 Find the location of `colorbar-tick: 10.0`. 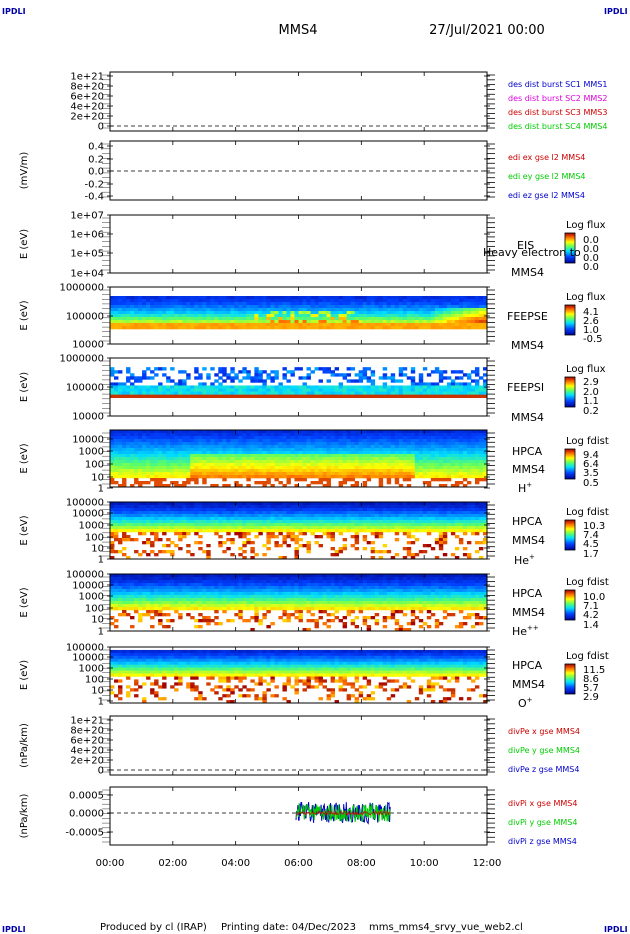

colorbar-tick: 10.0 is located at coordinates (594, 597).